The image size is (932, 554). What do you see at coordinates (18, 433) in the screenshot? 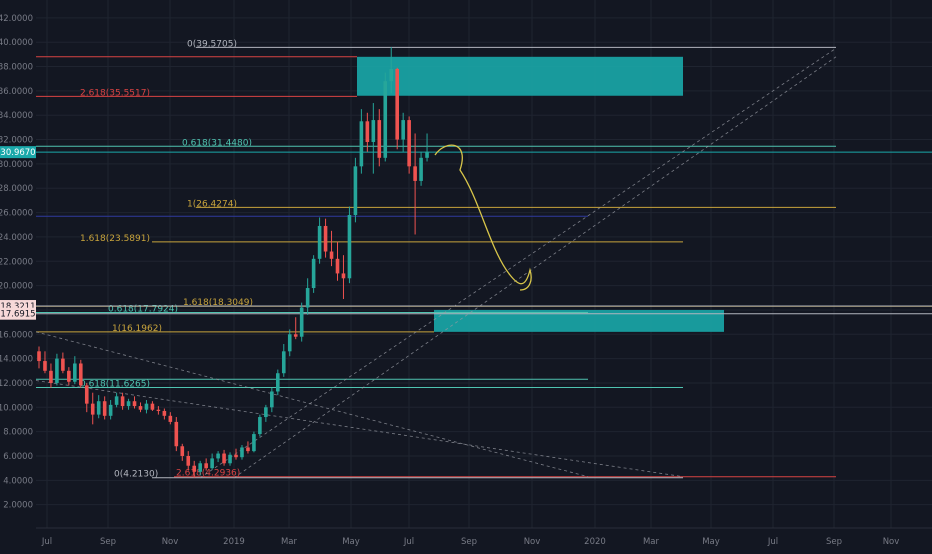
I see `y-tick-label: 8.0000` at bounding box center [18, 433].